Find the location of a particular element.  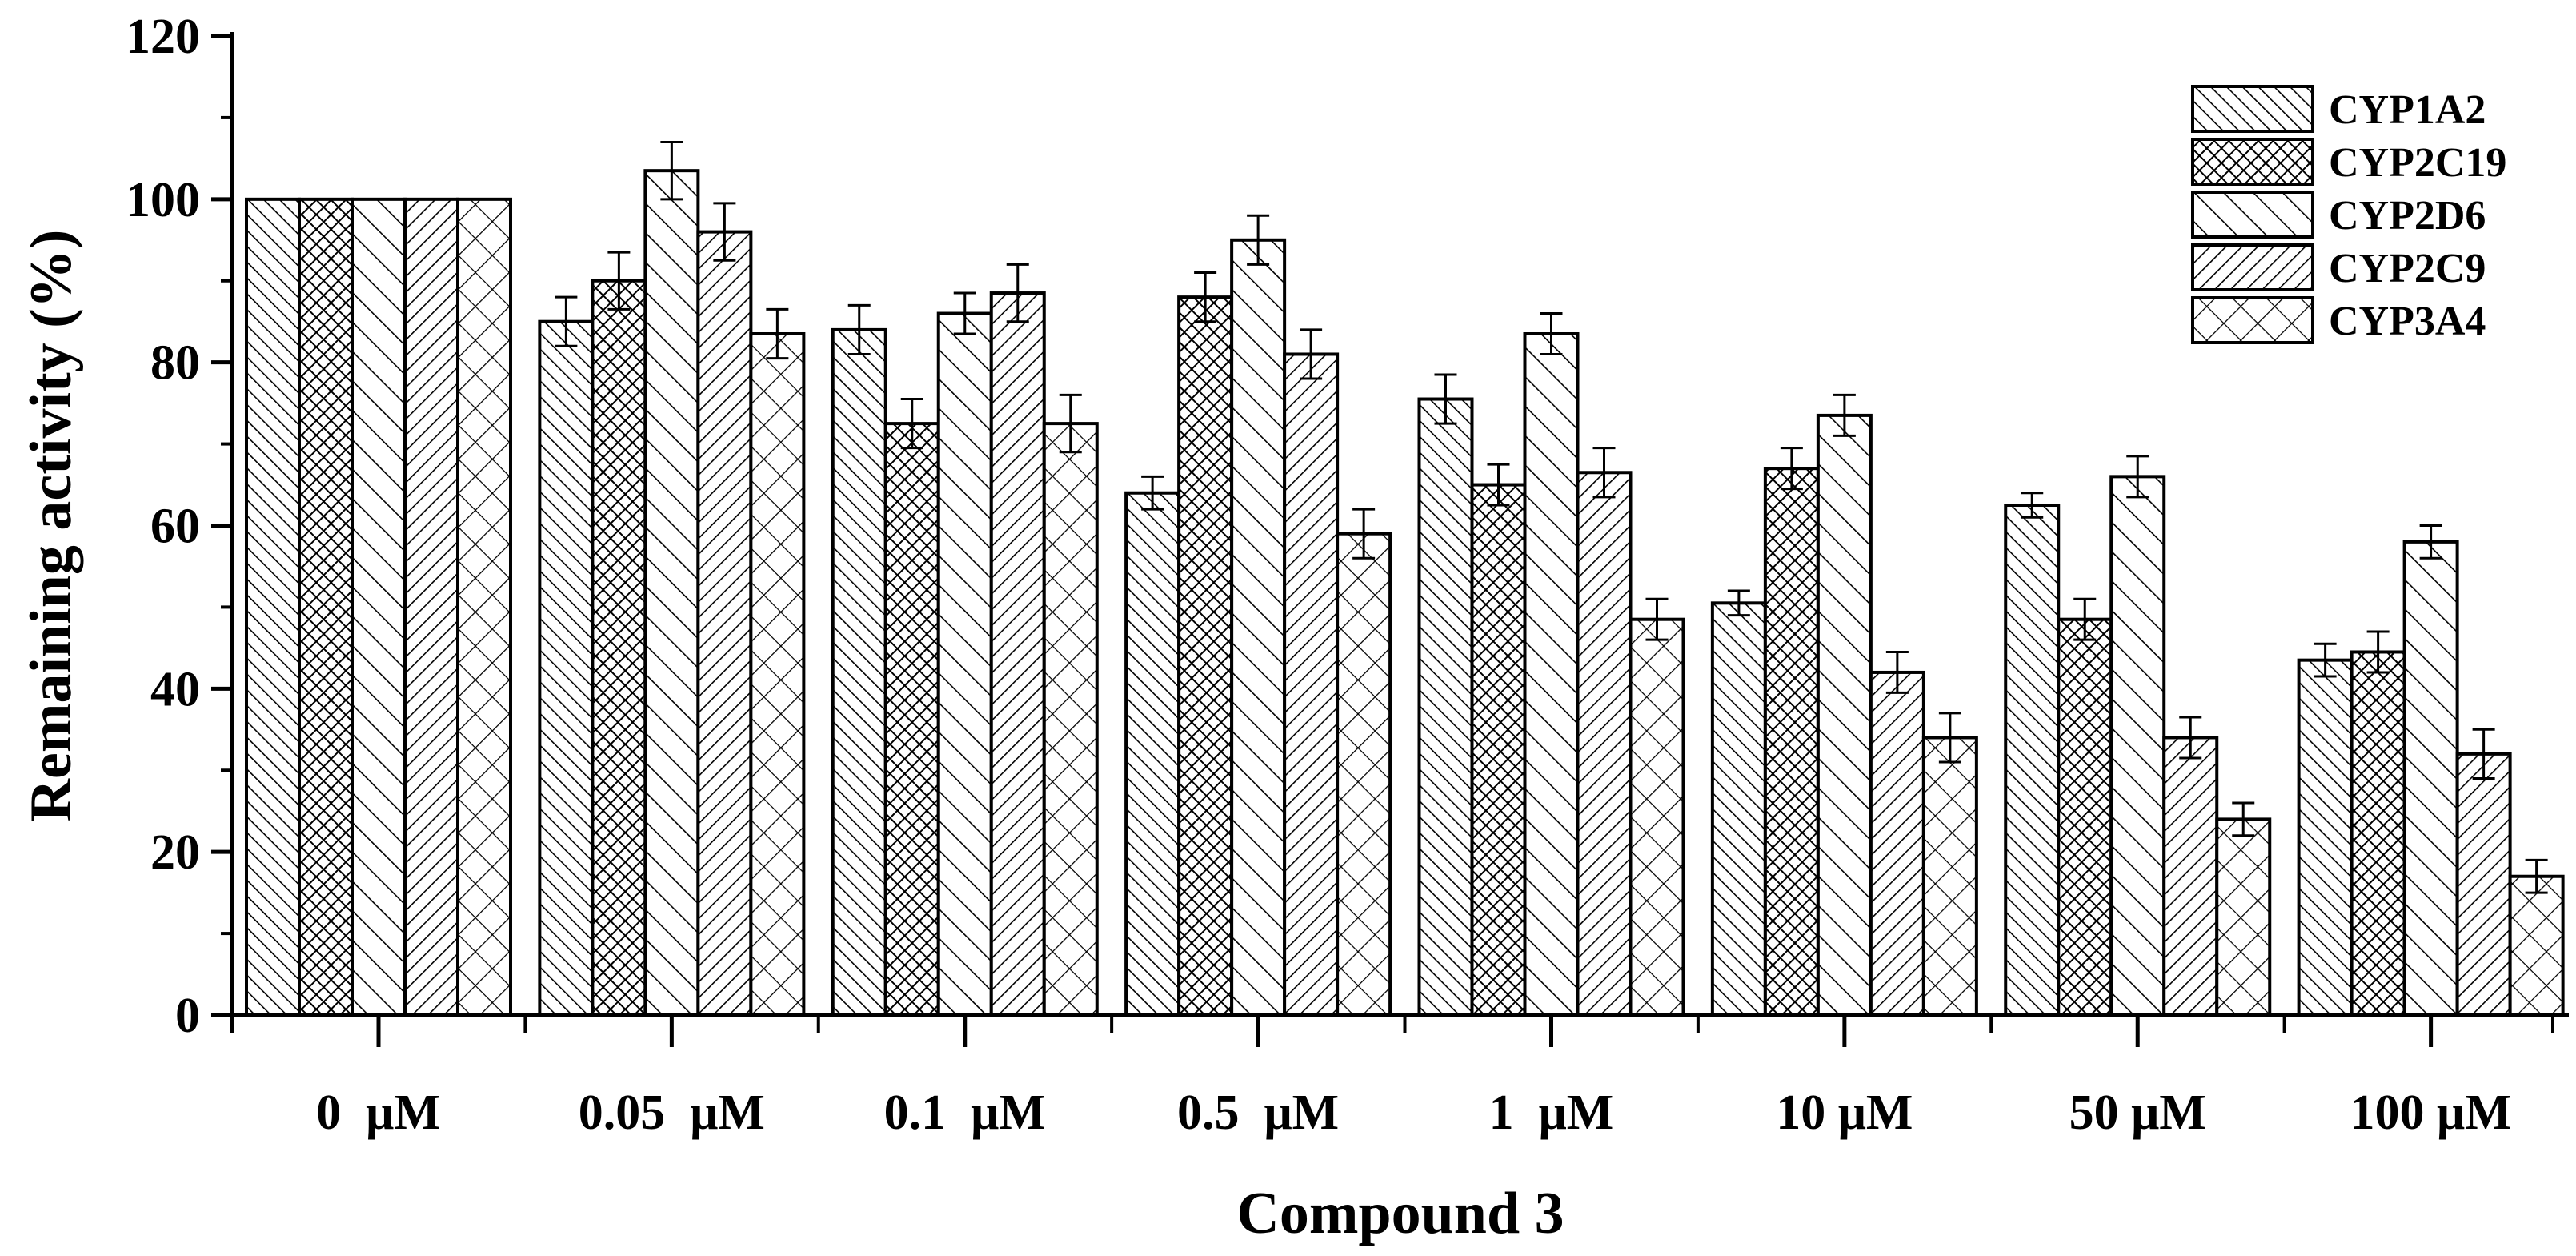

x-tick-label: 1 μM is located at coordinates (1551, 1112).